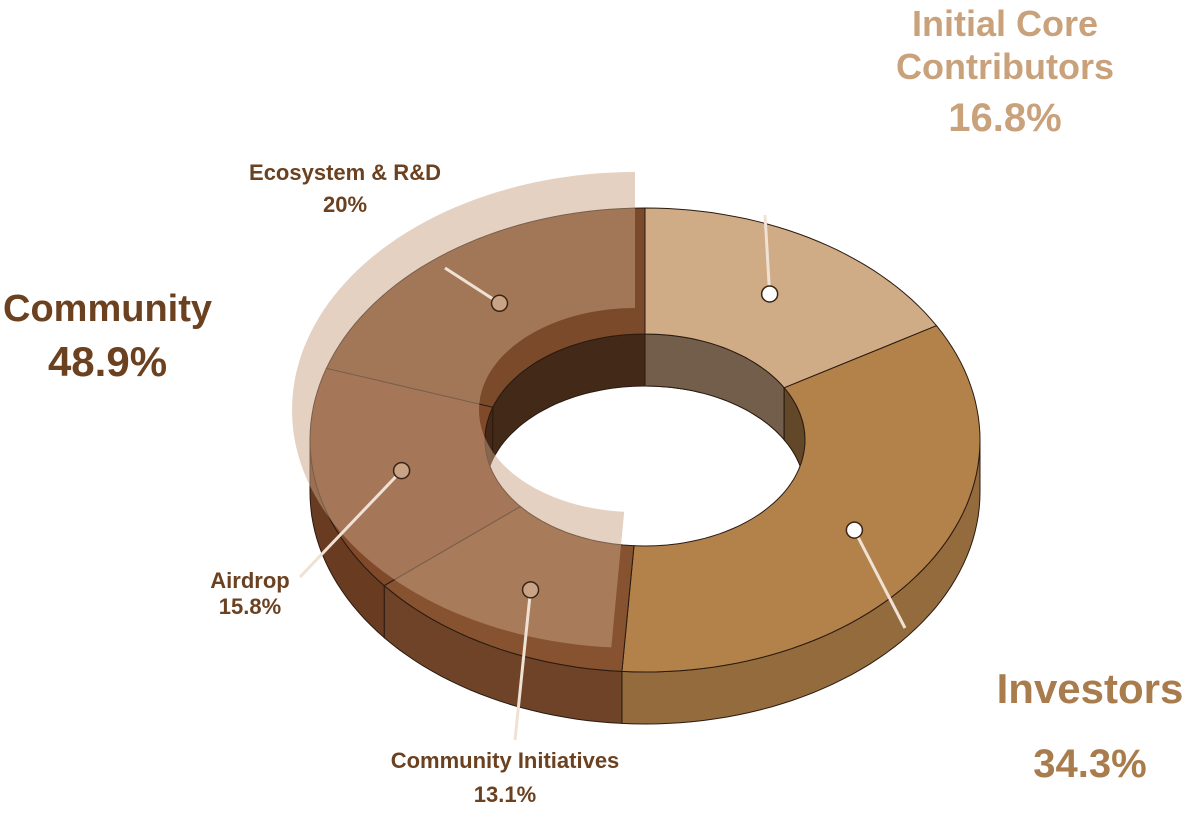 Image resolution: width=1200 pixels, height=828 pixels. What do you see at coordinates (250, 580) in the screenshot?
I see `segment-name: Airdrop` at bounding box center [250, 580].